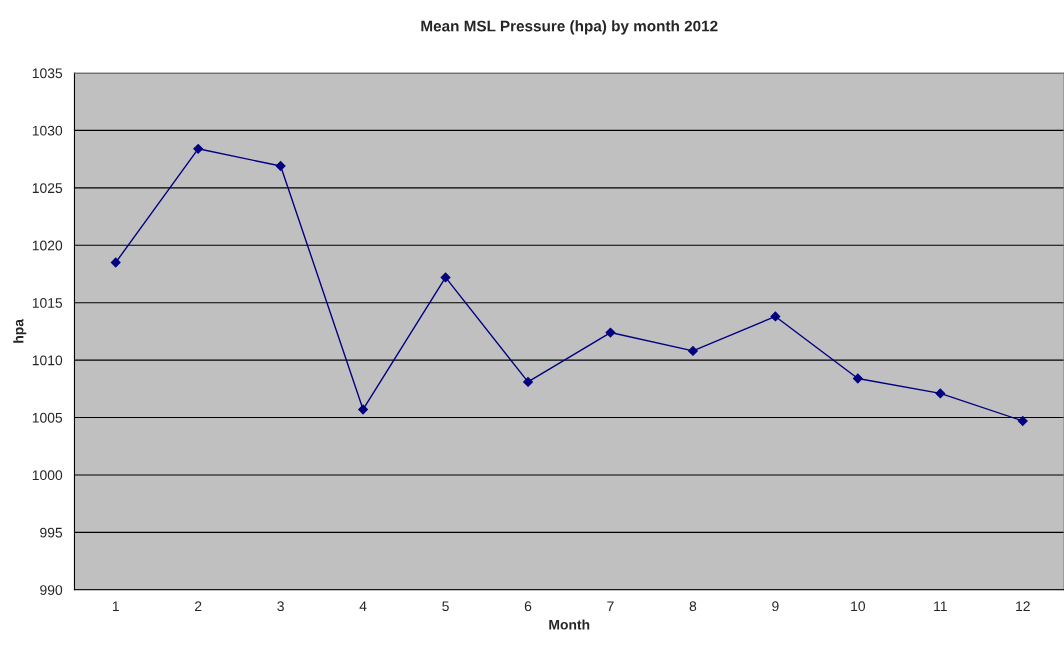 Image resolution: width=1064 pixels, height=646 pixels. What do you see at coordinates (47, 360) in the screenshot?
I see `y-tick-label: 1010` at bounding box center [47, 360].